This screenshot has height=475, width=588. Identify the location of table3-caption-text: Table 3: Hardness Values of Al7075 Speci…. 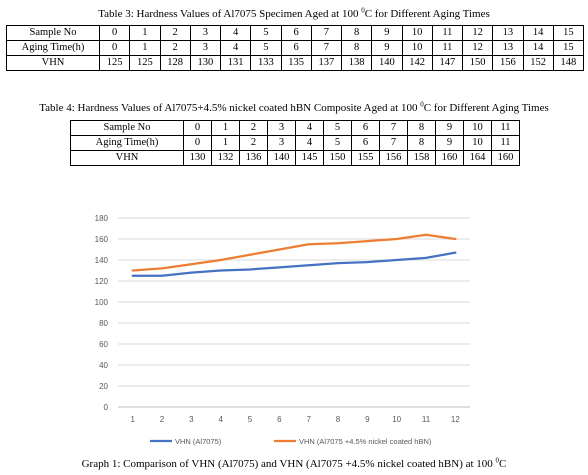
(230, 14).